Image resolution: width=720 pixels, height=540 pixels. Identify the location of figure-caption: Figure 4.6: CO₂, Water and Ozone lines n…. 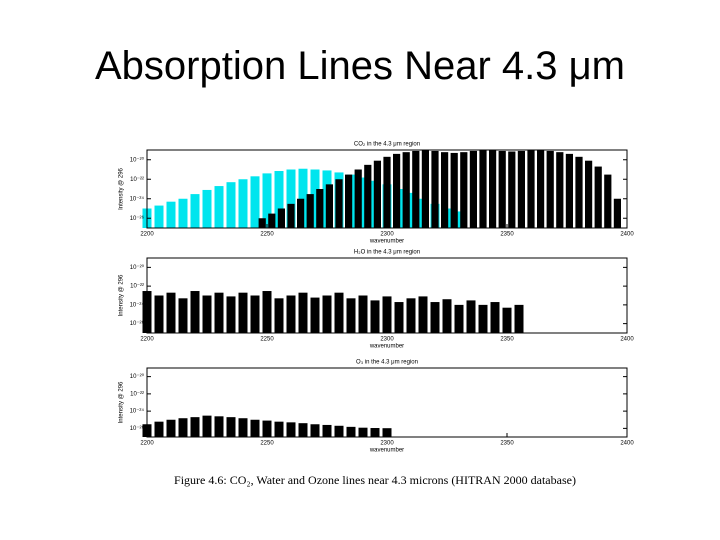
(375, 480).